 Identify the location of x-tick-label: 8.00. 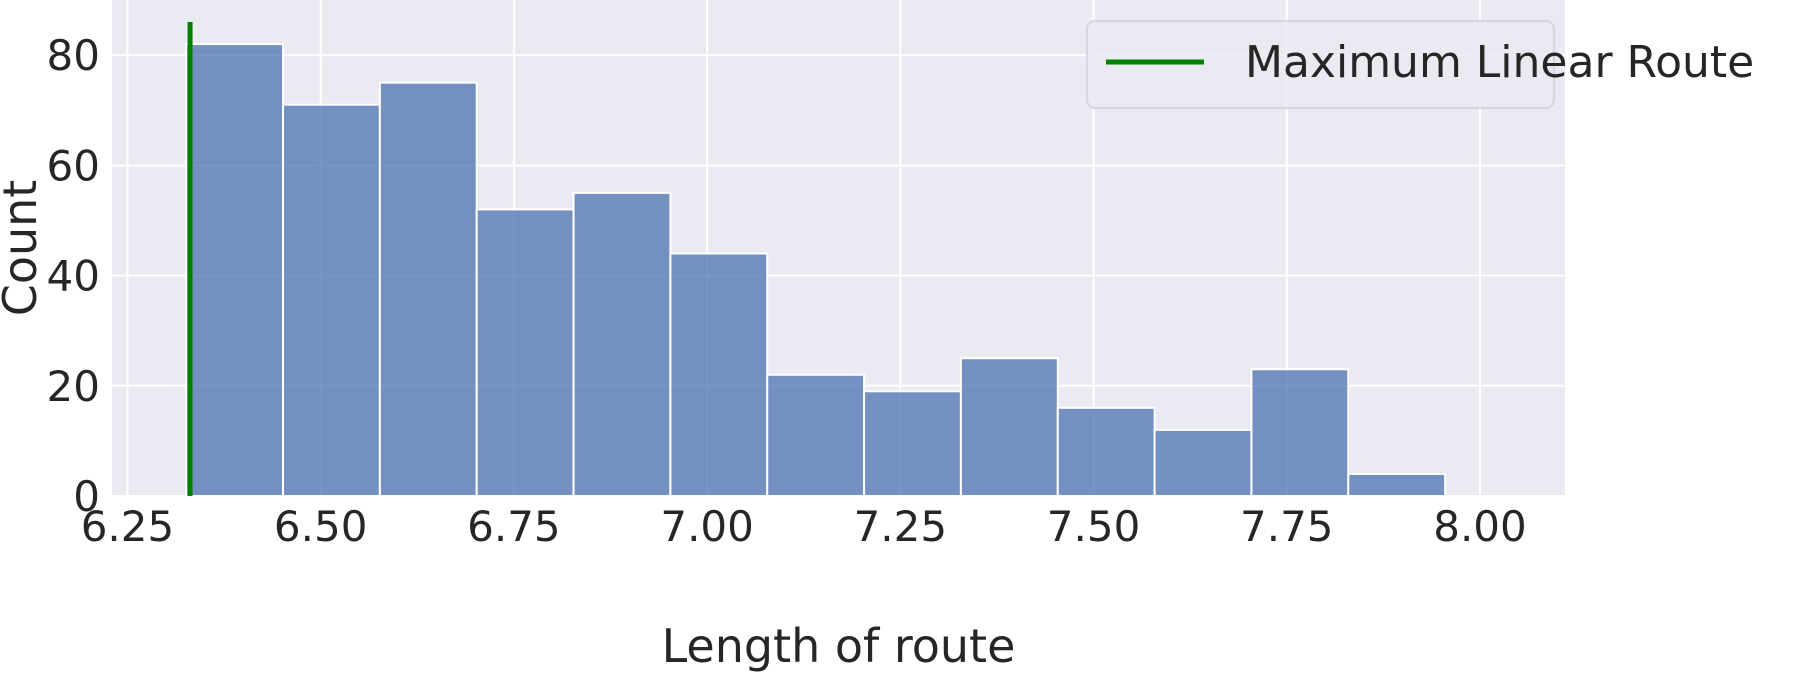
(1480, 526).